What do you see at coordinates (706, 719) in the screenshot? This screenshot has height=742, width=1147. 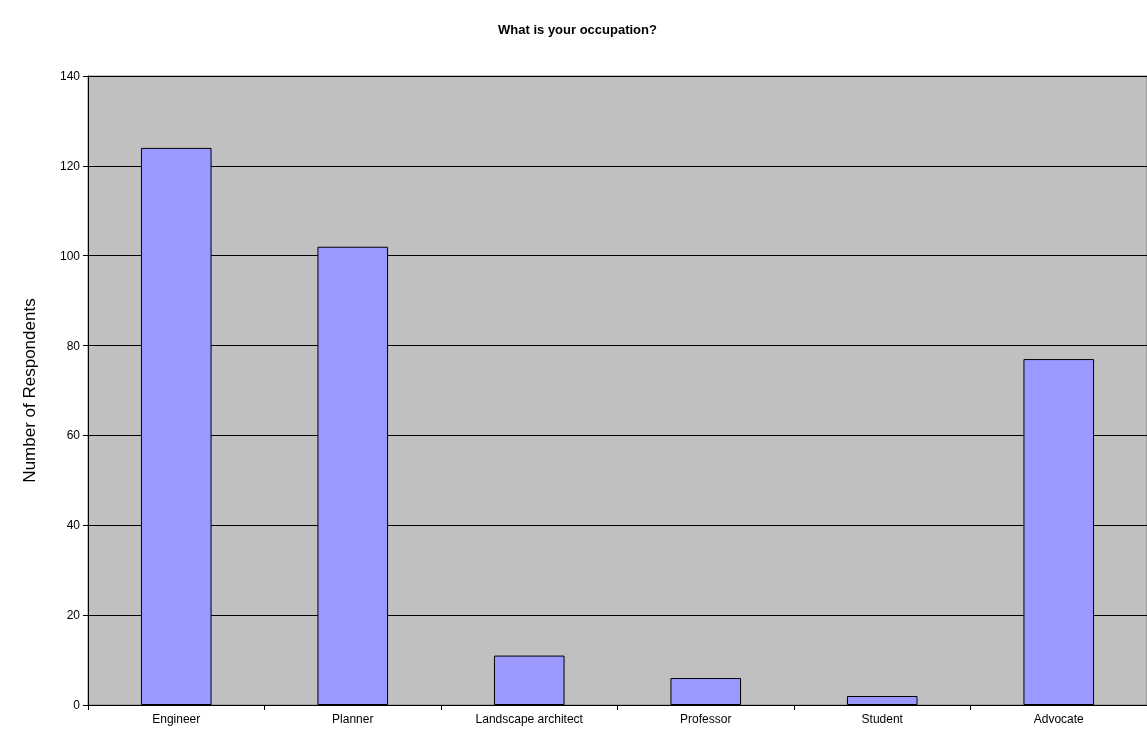 I see `x-tick-label: Professor` at bounding box center [706, 719].